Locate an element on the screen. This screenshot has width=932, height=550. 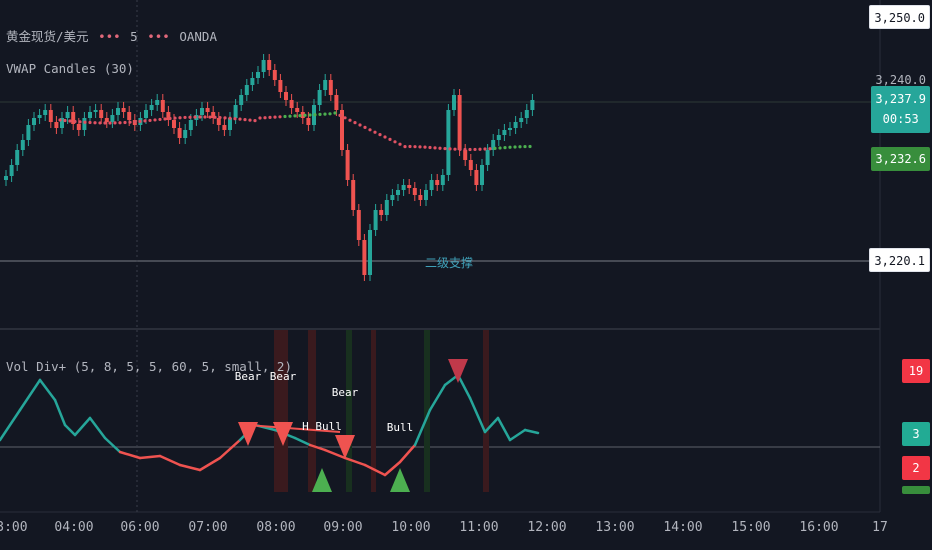
time-tick-label: 13:00 is located at coordinates (614, 527).